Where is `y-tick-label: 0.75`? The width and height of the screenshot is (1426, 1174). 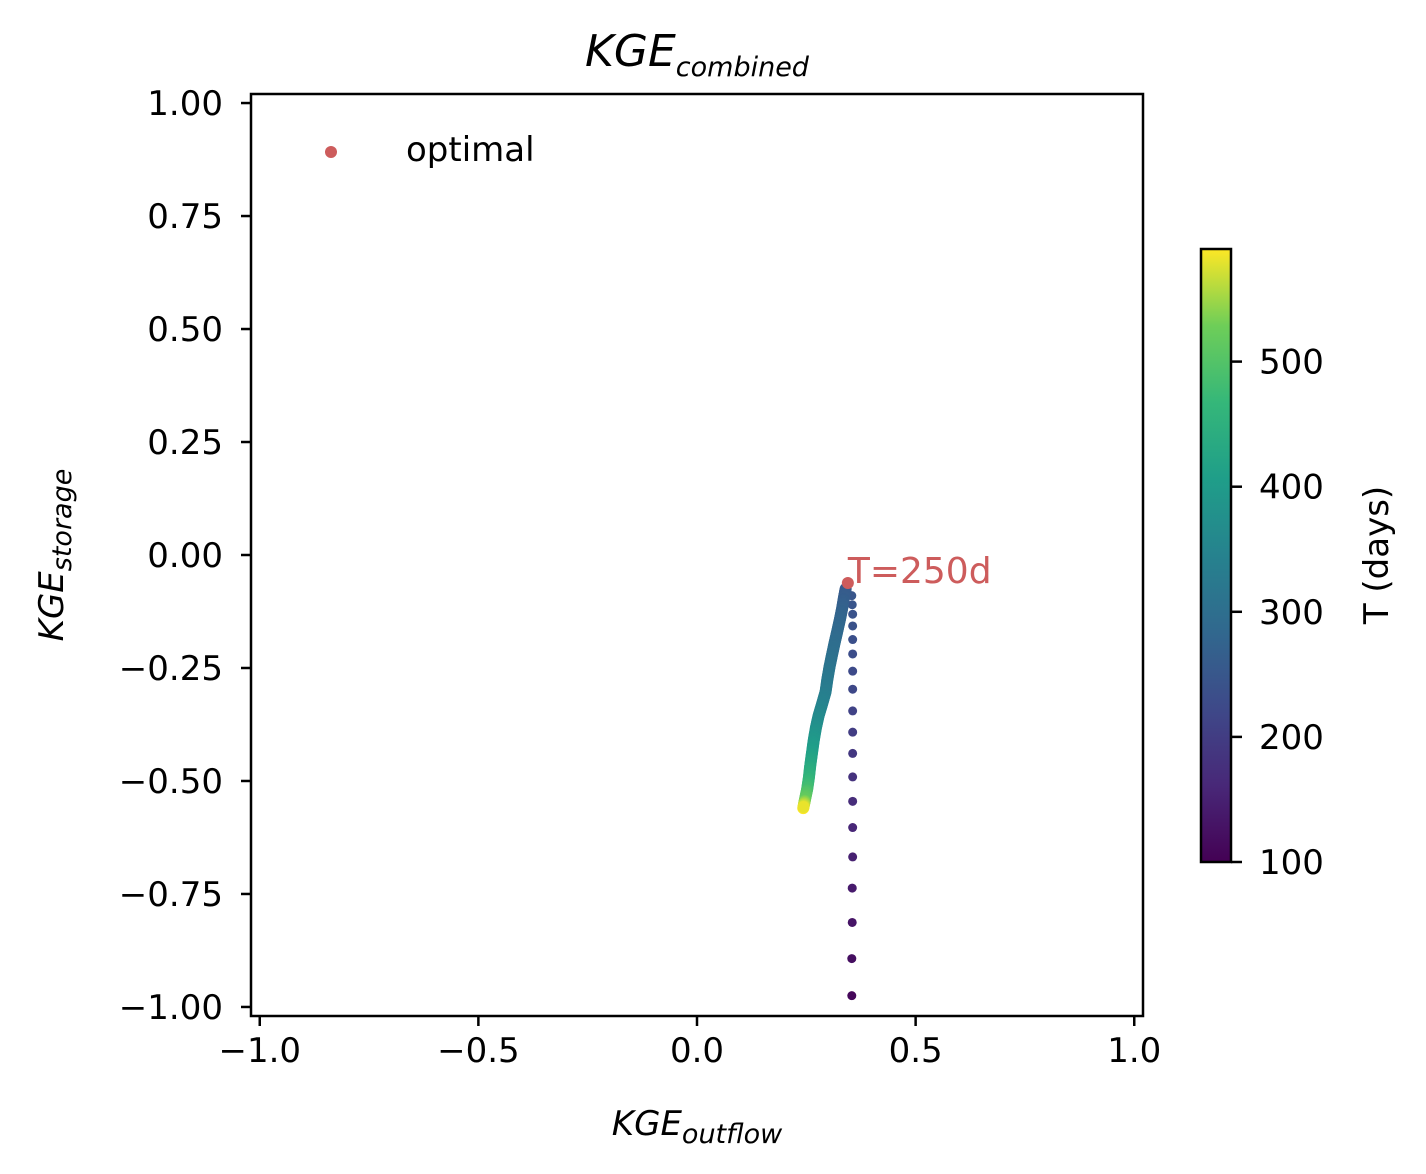 y-tick-label: 0.75 is located at coordinates (185, 217).